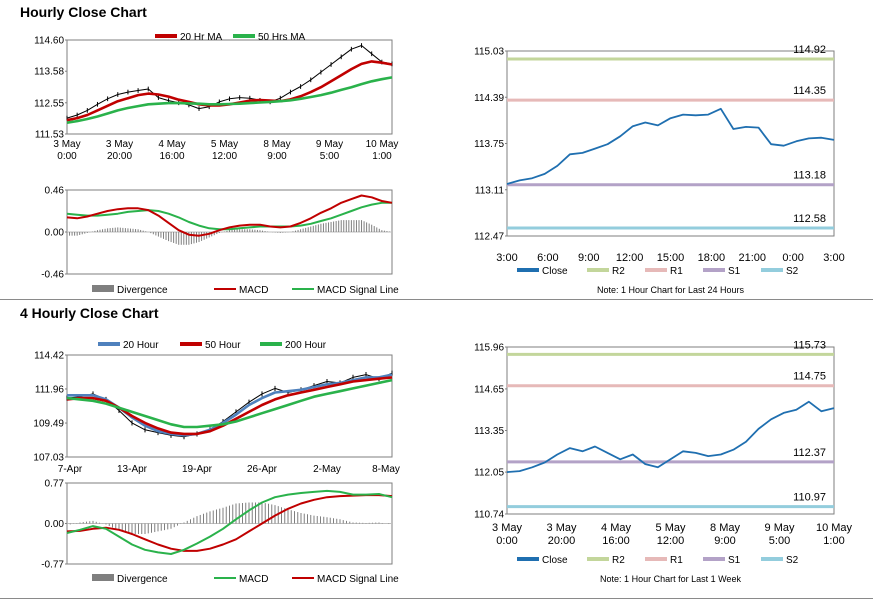  What do you see at coordinates (489, 144) in the screenshot?
I see `y-tick-label: 113.75` at bounding box center [489, 144].